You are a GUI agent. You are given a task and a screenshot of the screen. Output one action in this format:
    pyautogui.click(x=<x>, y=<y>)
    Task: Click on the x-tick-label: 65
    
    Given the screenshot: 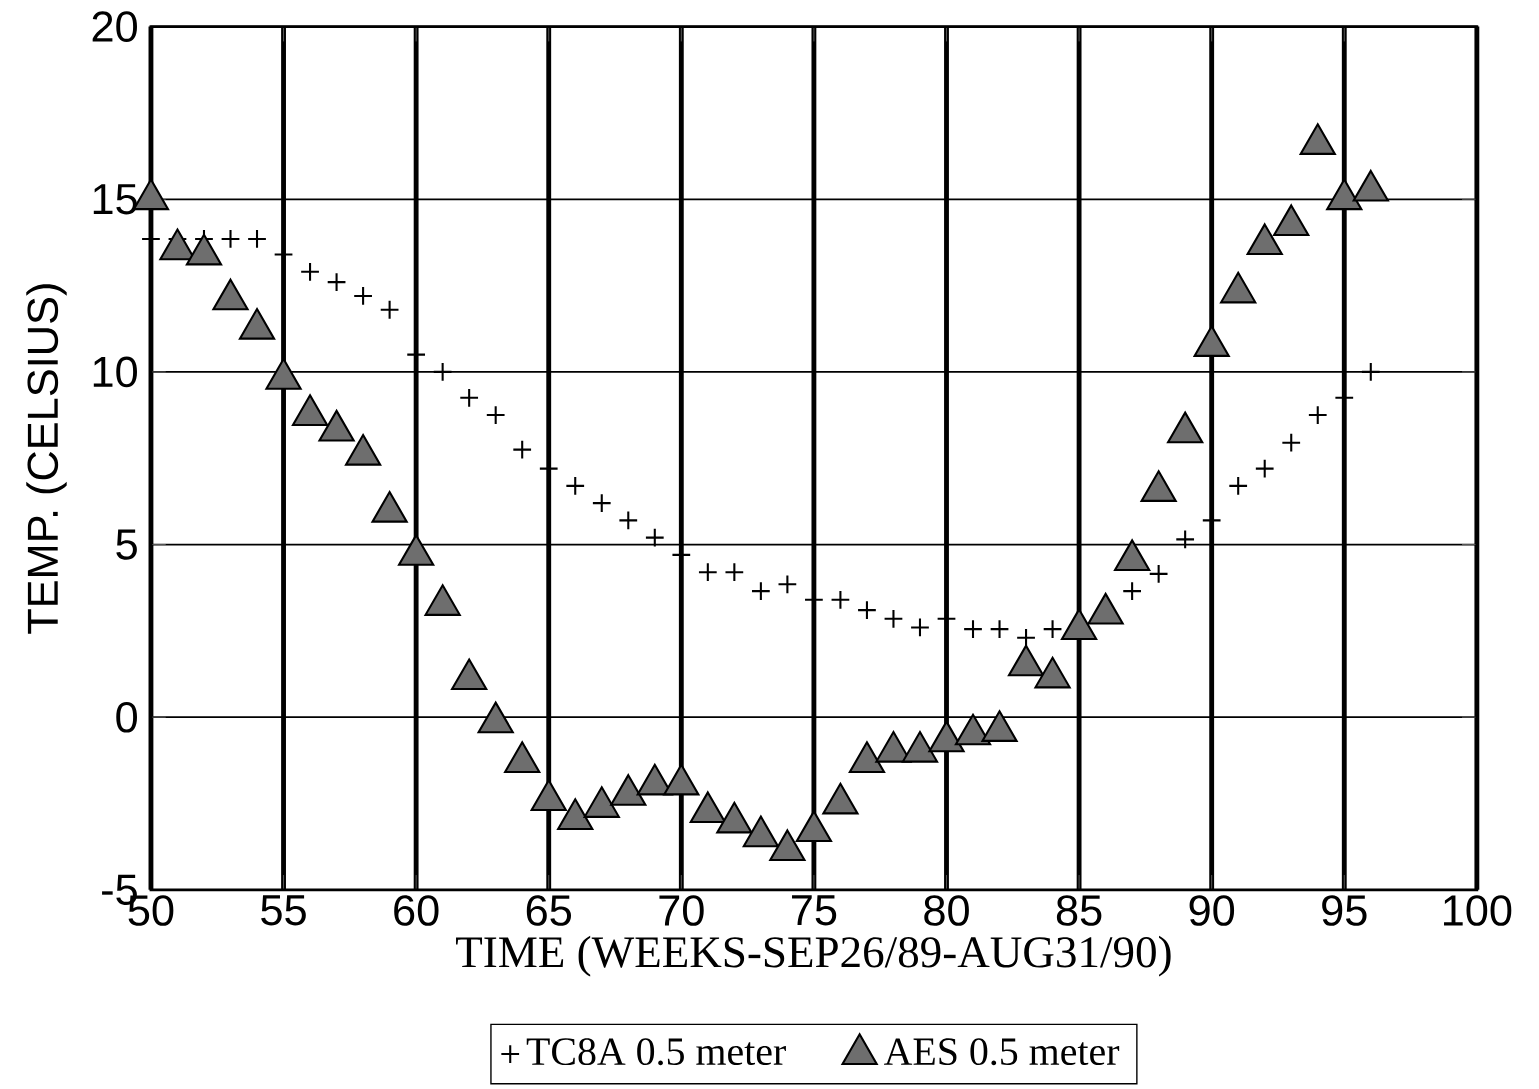 What is the action you would take?
    pyautogui.click(x=549, y=910)
    